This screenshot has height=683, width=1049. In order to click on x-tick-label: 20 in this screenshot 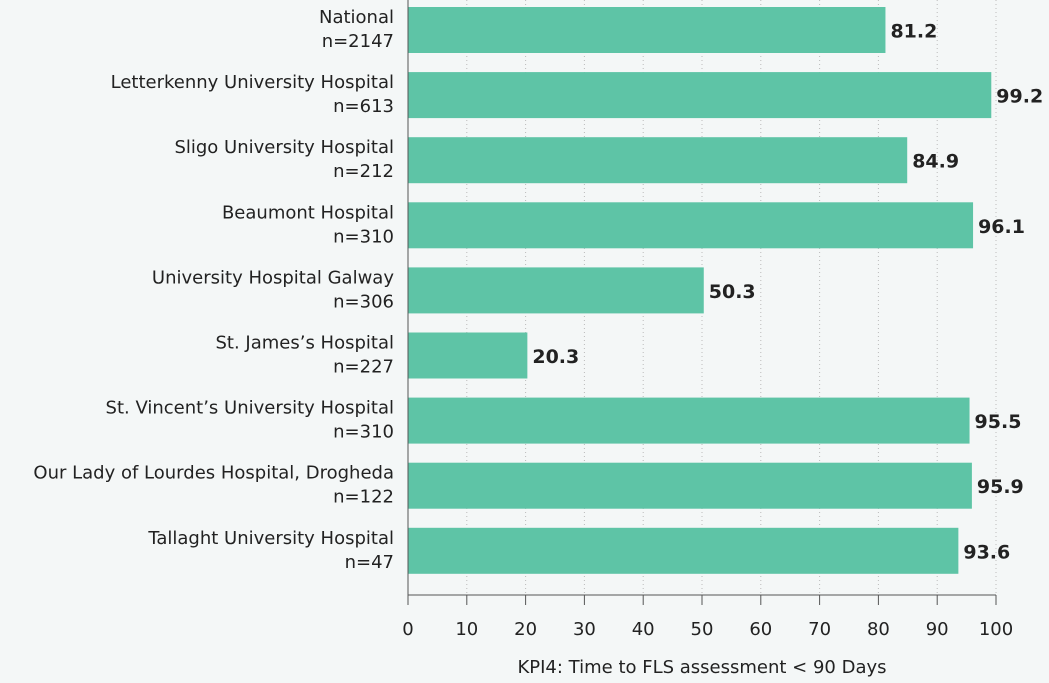, I will do `click(525, 629)`.